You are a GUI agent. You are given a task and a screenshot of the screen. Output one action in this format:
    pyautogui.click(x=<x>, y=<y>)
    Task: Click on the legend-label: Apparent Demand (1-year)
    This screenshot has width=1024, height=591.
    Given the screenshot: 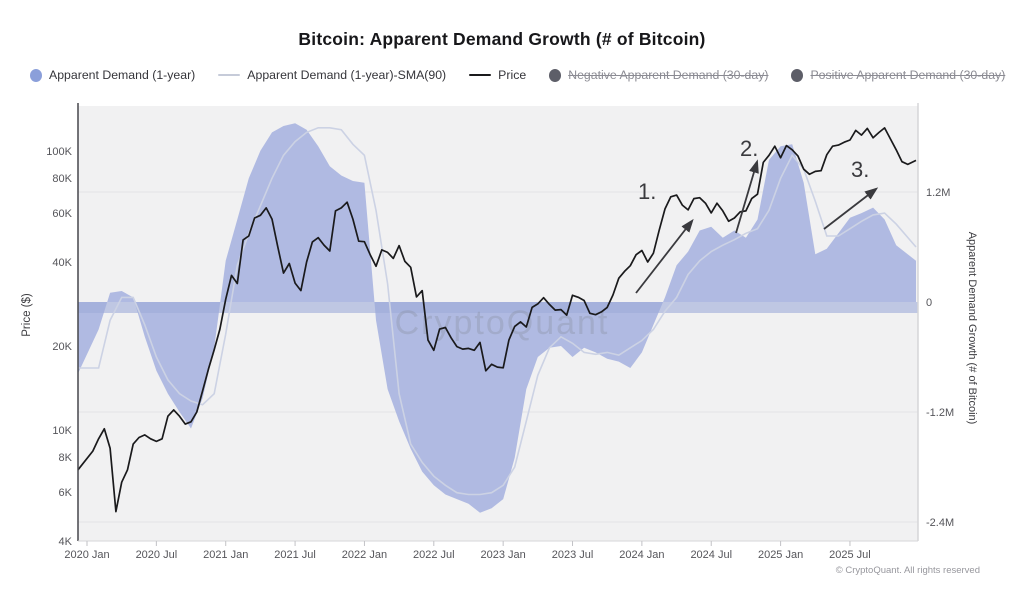 What is the action you would take?
    pyautogui.click(x=122, y=75)
    